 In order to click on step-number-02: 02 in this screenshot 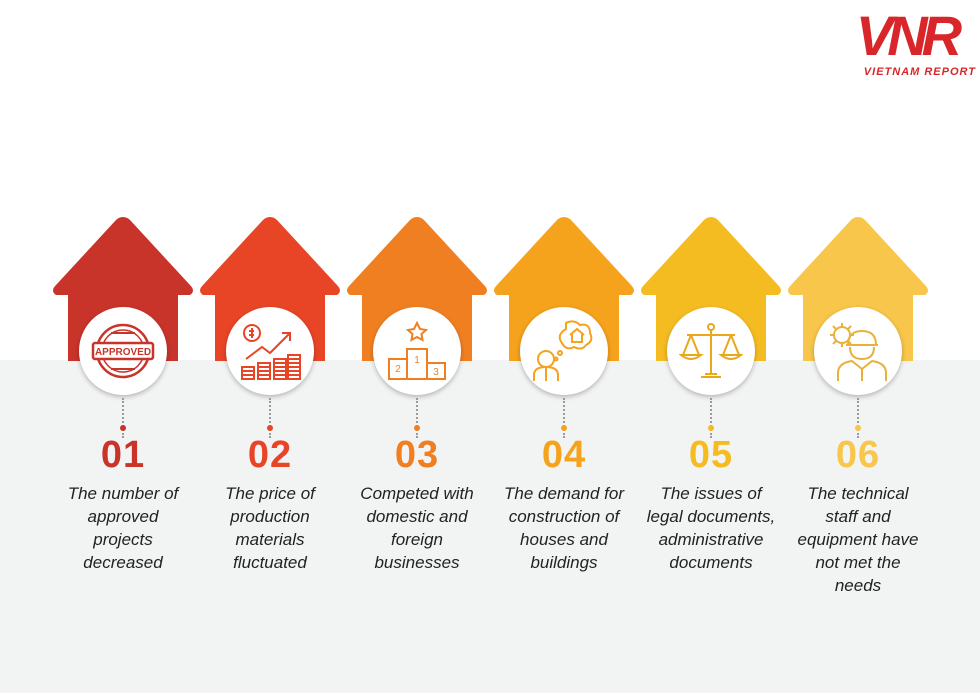, I will do `click(270, 455)`.